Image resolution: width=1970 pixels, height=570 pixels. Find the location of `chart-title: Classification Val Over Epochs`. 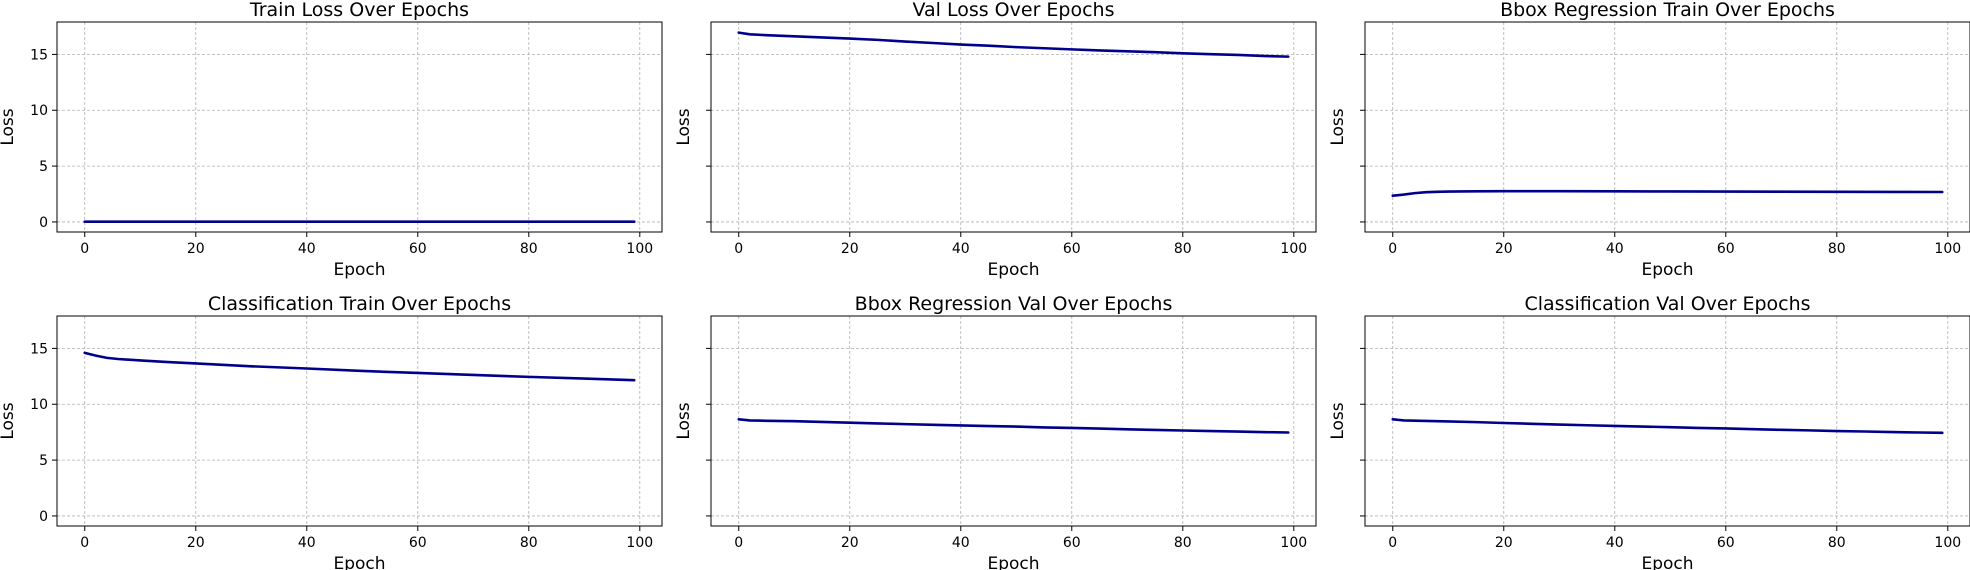

chart-title: Classification Val Over Epochs is located at coordinates (1667, 304).